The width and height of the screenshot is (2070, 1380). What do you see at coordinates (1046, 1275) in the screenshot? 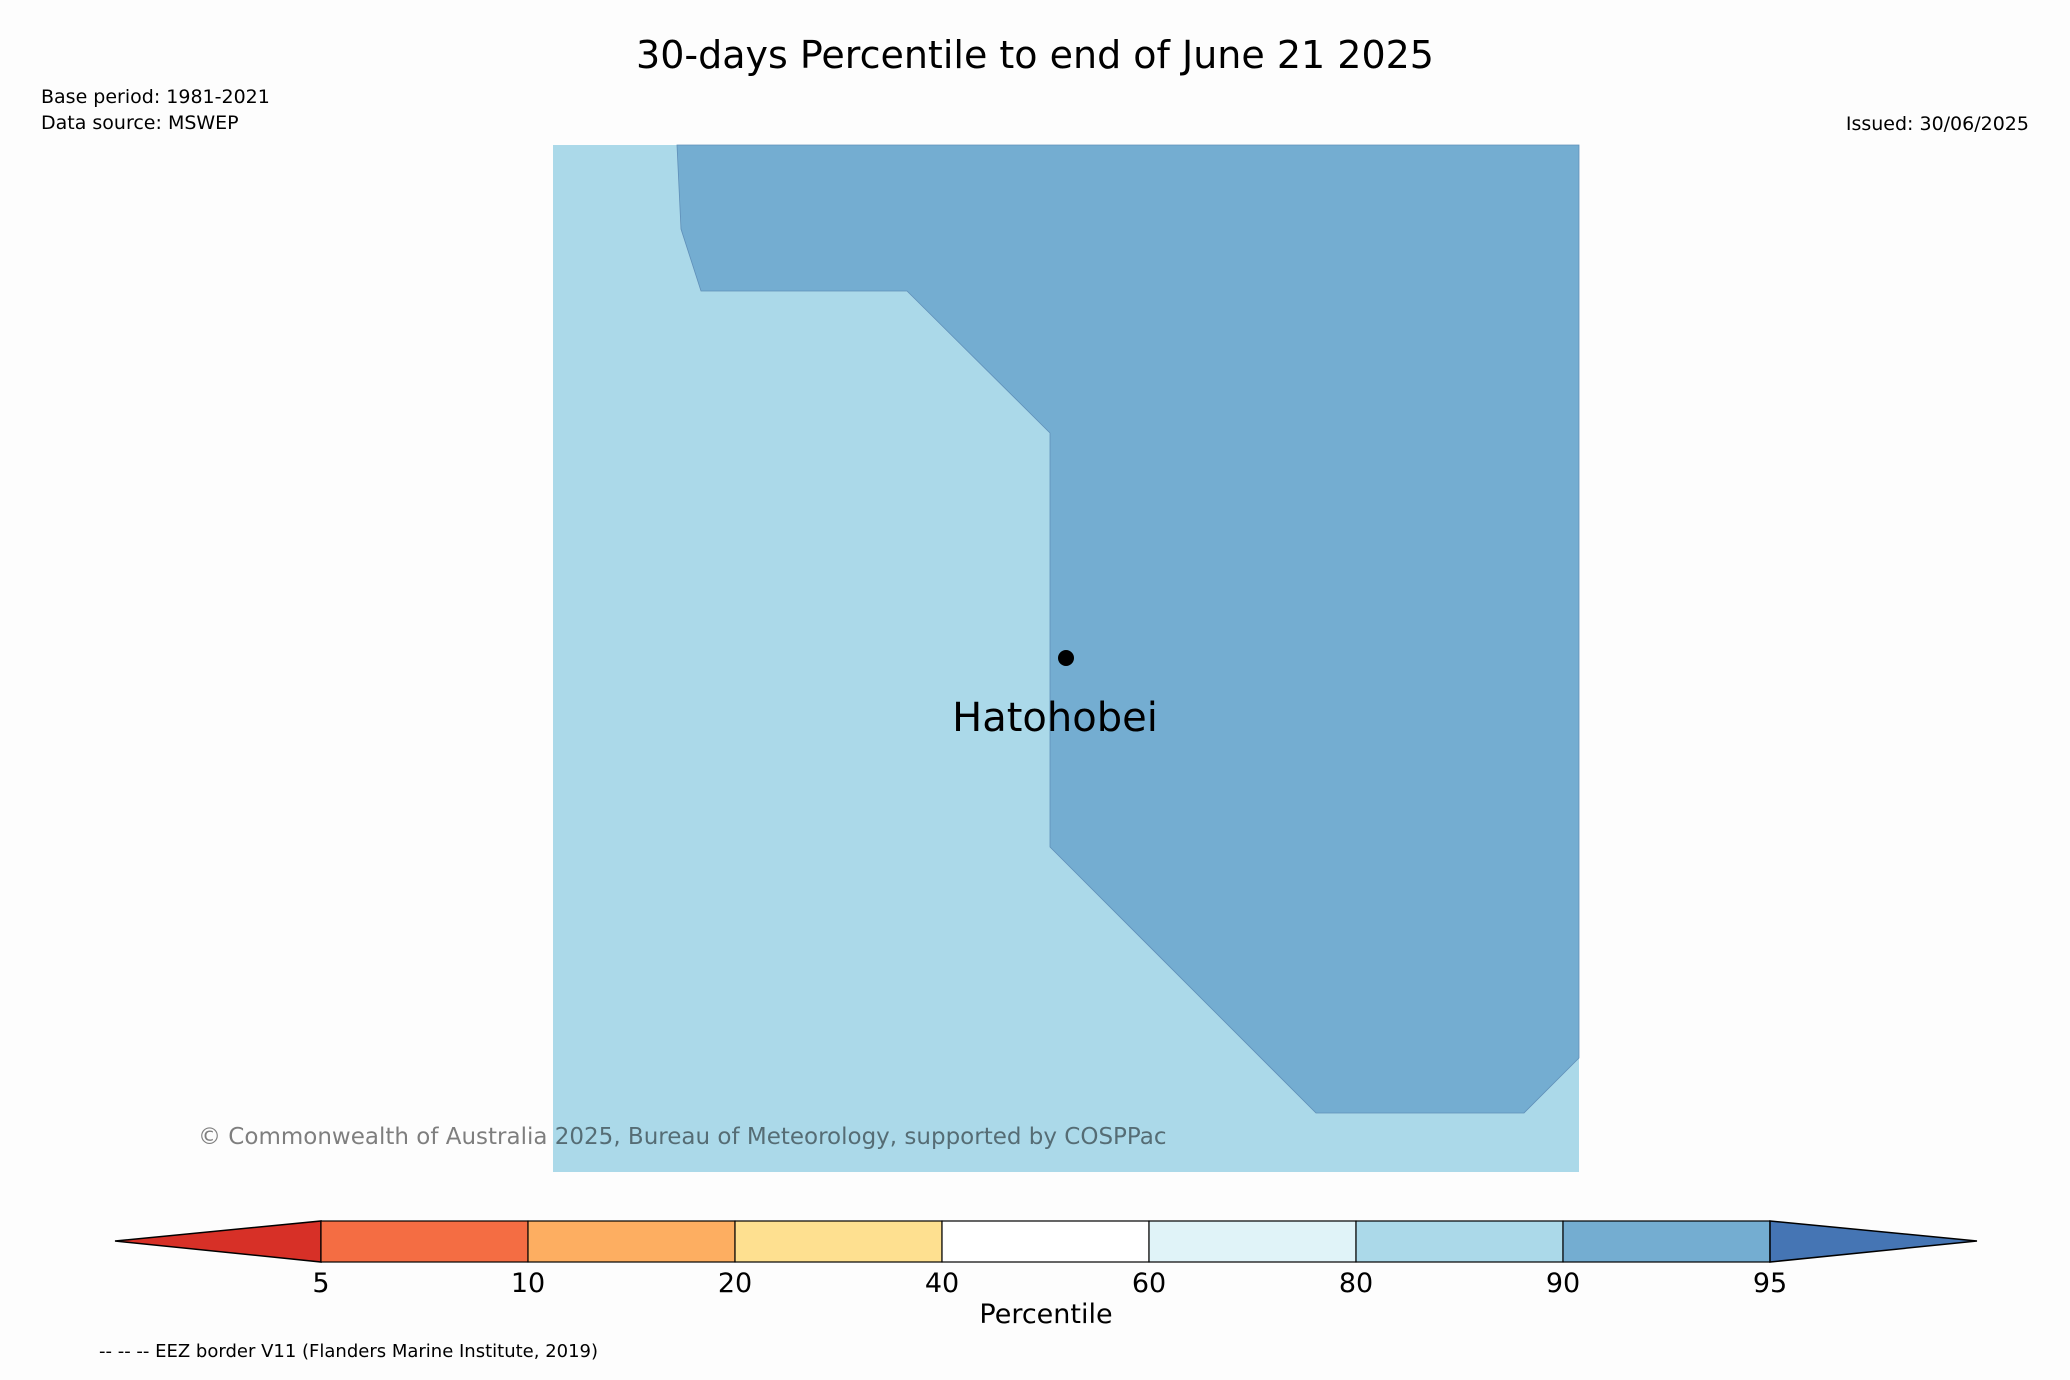
I see `colorbar: 5 10 20 40 60 80 90 95 Percentile` at bounding box center [1046, 1275].